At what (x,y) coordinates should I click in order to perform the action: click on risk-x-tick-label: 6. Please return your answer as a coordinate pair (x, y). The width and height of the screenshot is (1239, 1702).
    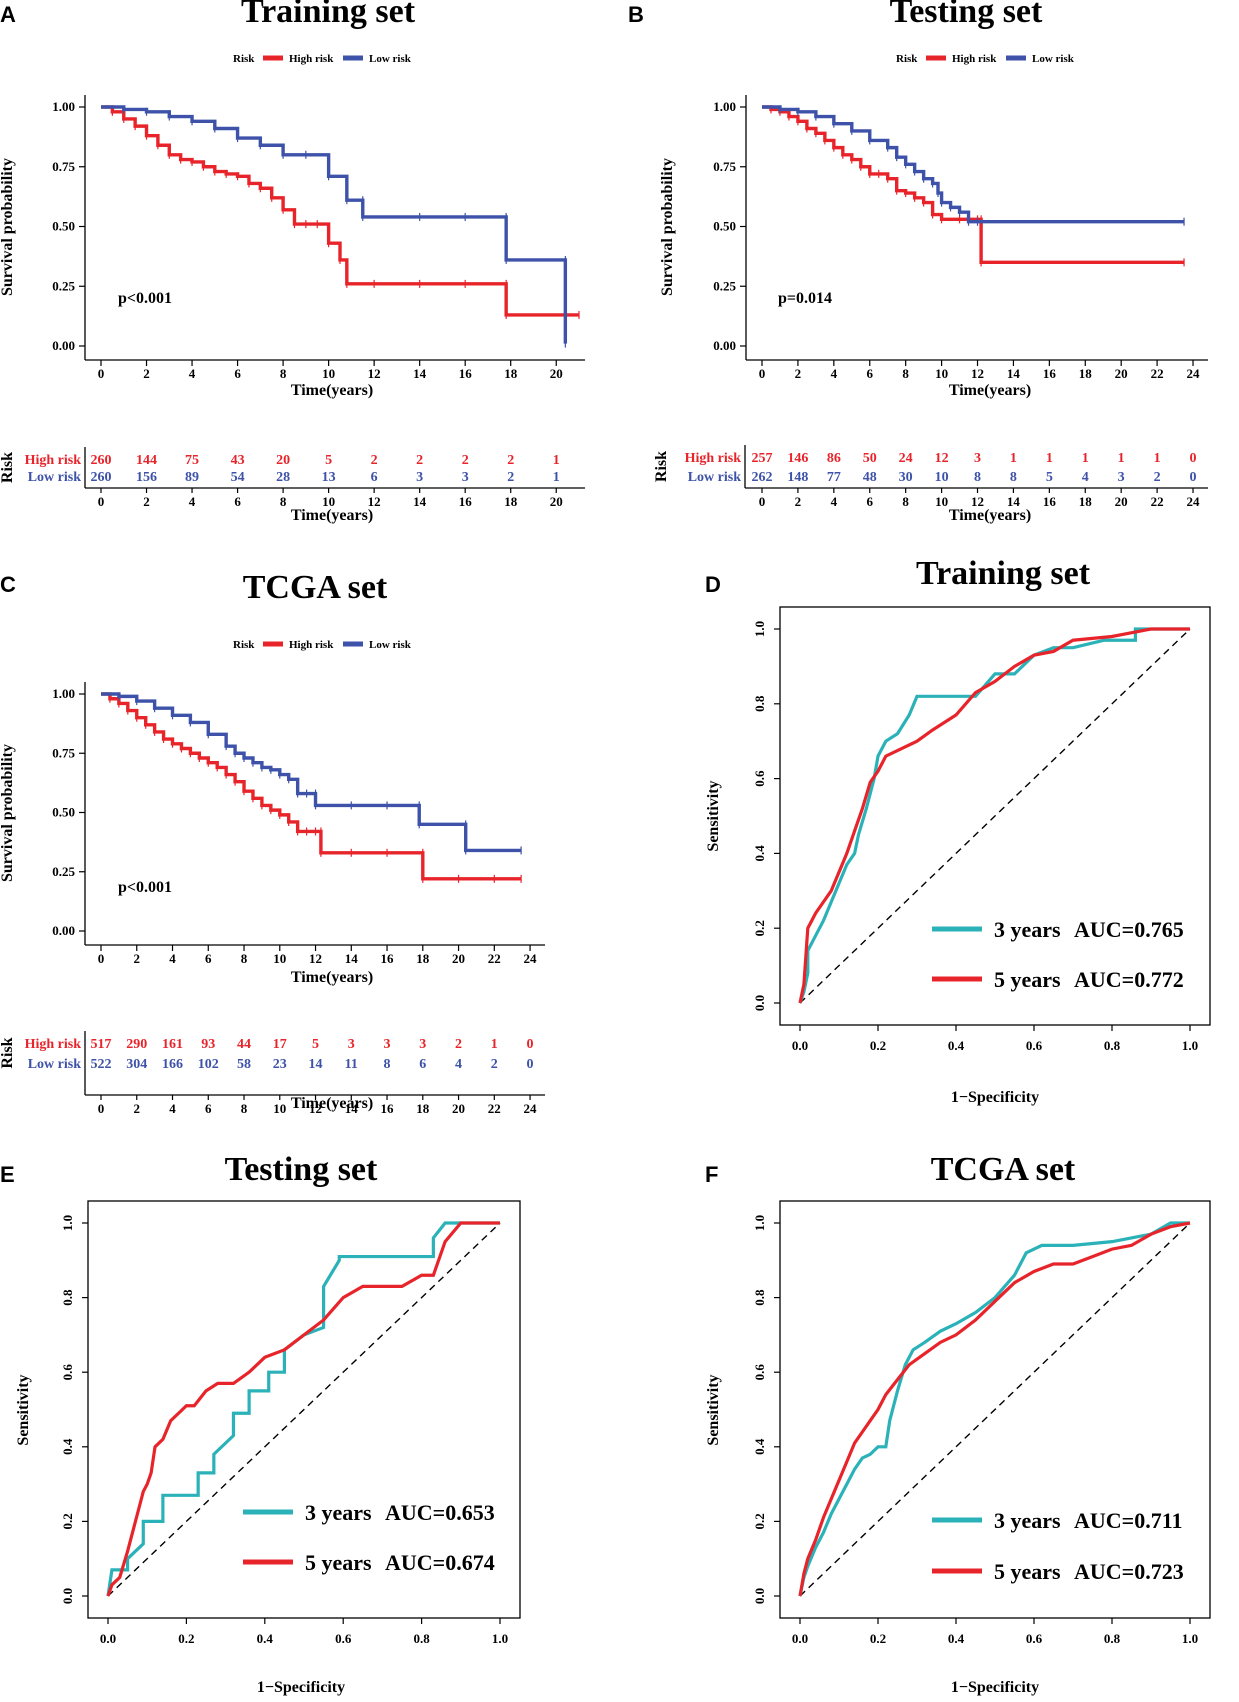
    Looking at the image, I should click on (870, 501).